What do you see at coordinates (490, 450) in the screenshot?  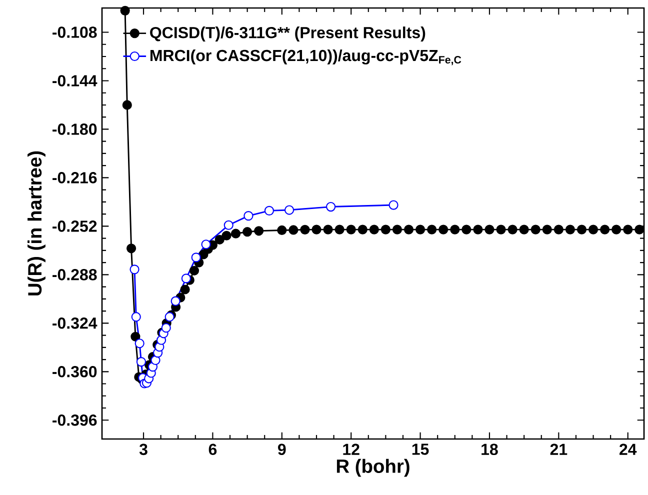 I see `x-tick-label: 18` at bounding box center [490, 450].